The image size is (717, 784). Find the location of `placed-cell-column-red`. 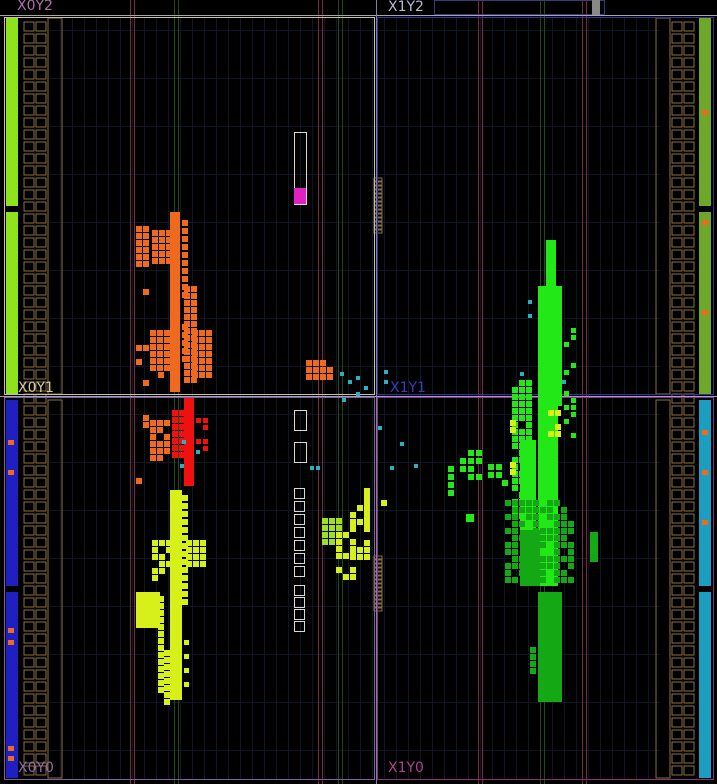

placed-cell-column-red is located at coordinates (189, 442).